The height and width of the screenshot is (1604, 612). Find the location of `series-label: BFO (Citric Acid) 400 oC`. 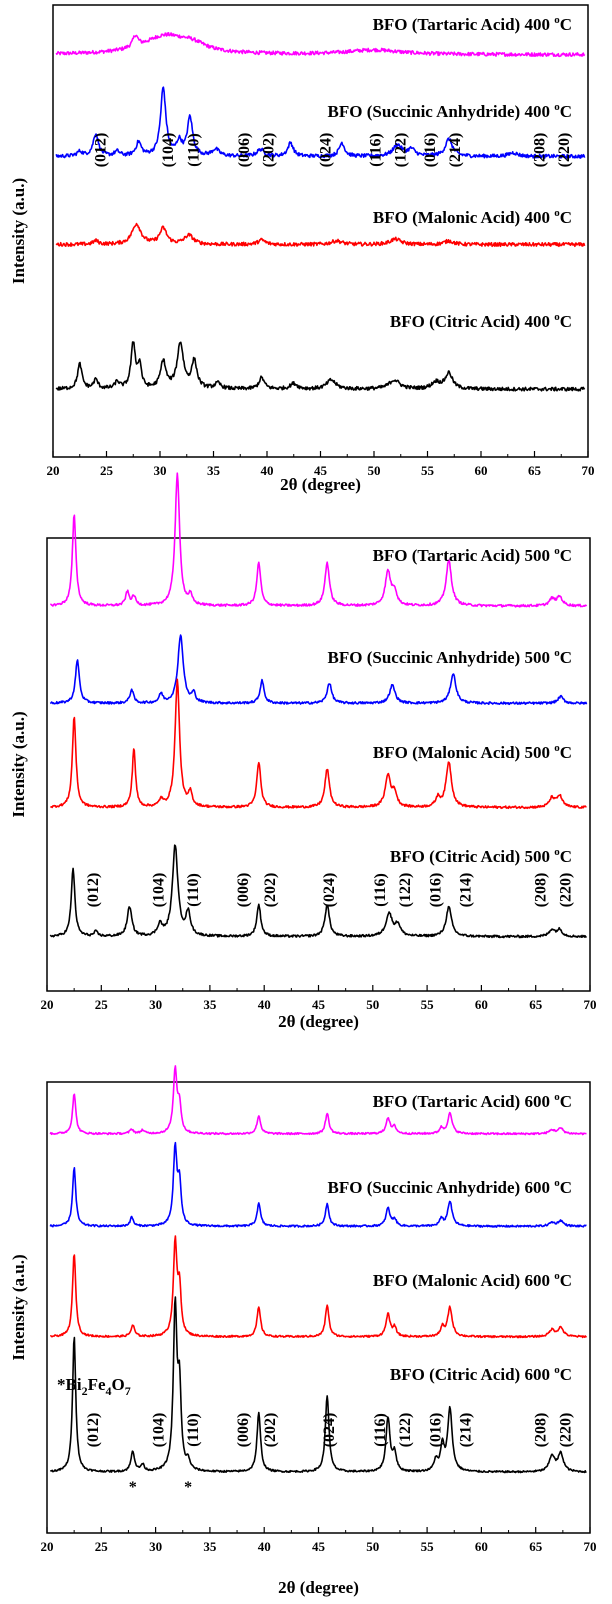

series-label: BFO (Citric Acid) 400 oC is located at coordinates (481, 321).